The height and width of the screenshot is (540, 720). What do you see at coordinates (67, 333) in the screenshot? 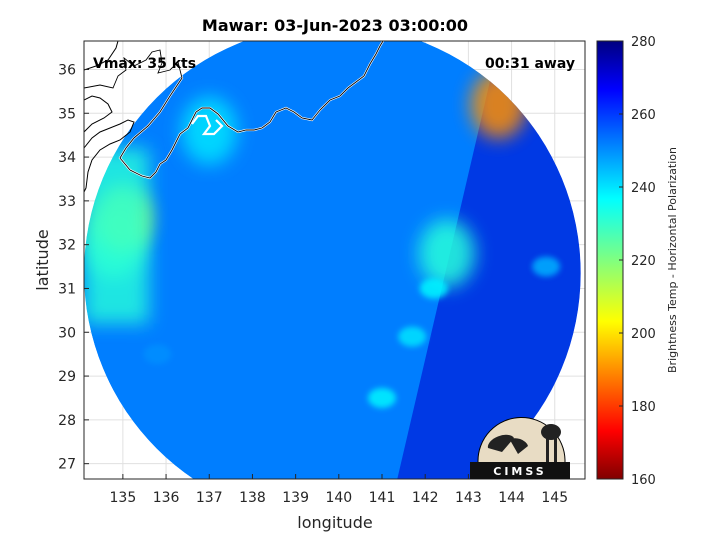
I see `y-tick-label: 30` at bounding box center [67, 333].